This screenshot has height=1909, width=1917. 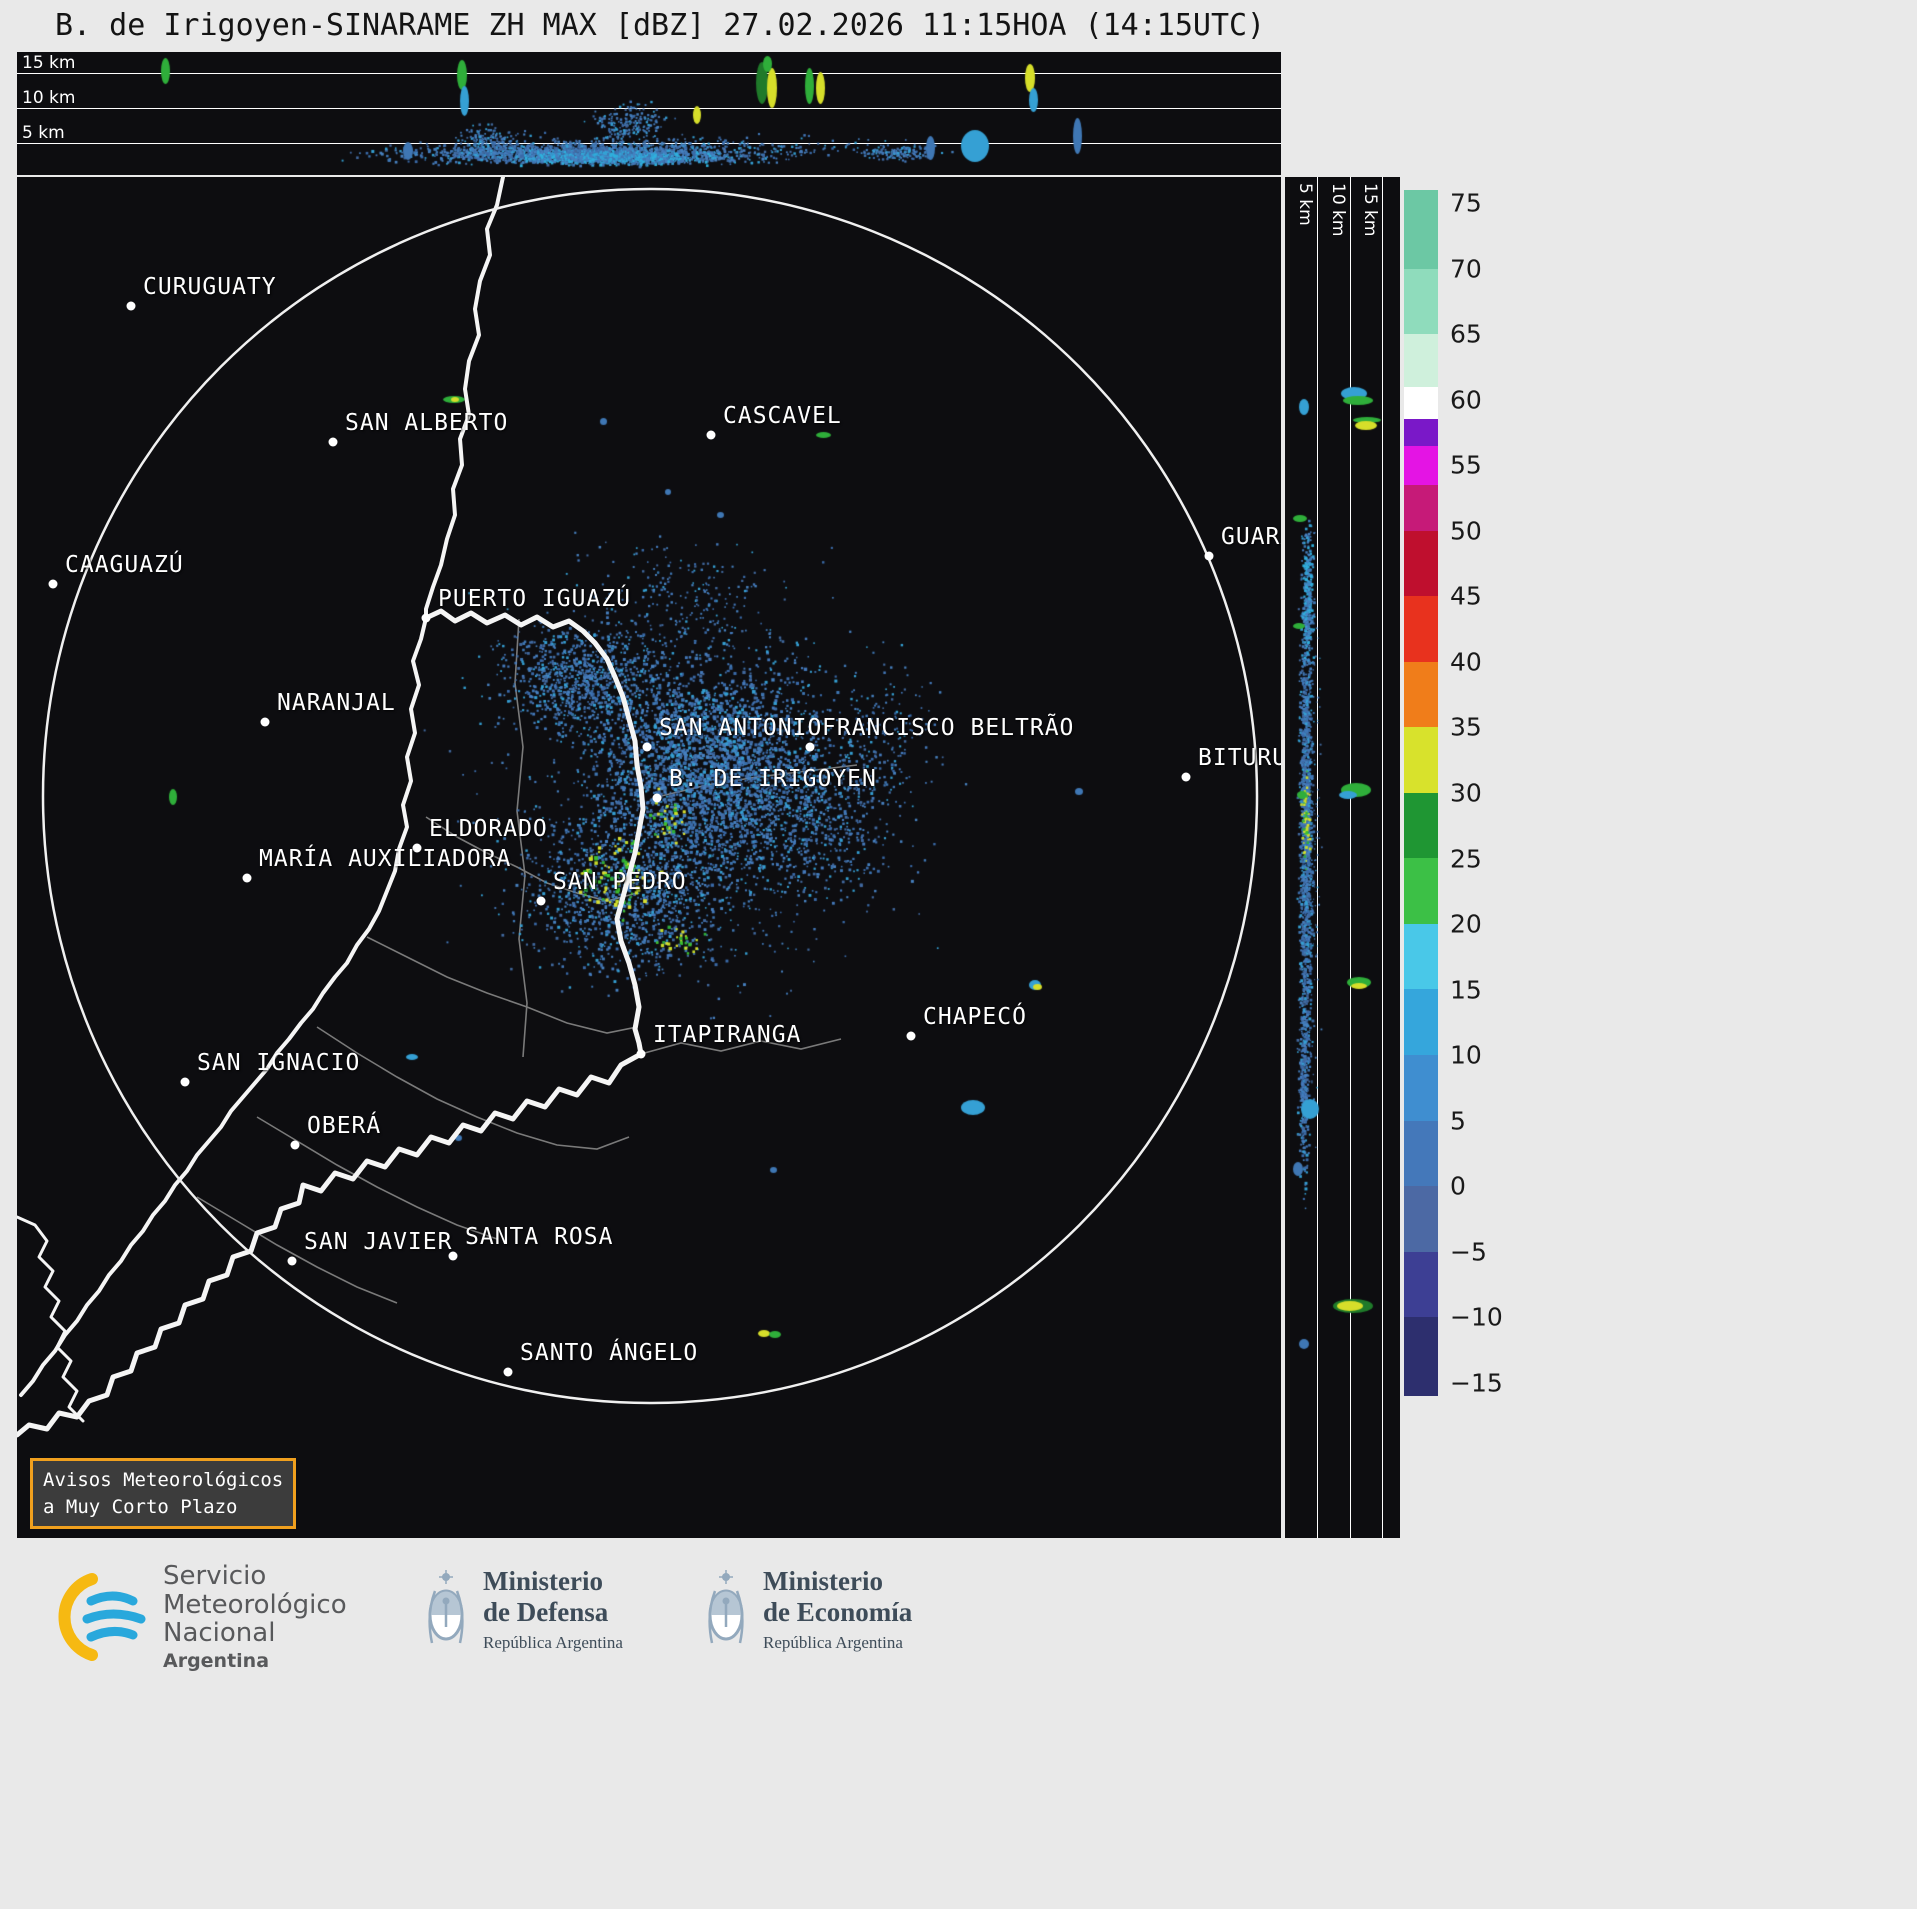 What do you see at coordinates (255, 1604) in the screenshot?
I see `smn-line2: Meteorológico` at bounding box center [255, 1604].